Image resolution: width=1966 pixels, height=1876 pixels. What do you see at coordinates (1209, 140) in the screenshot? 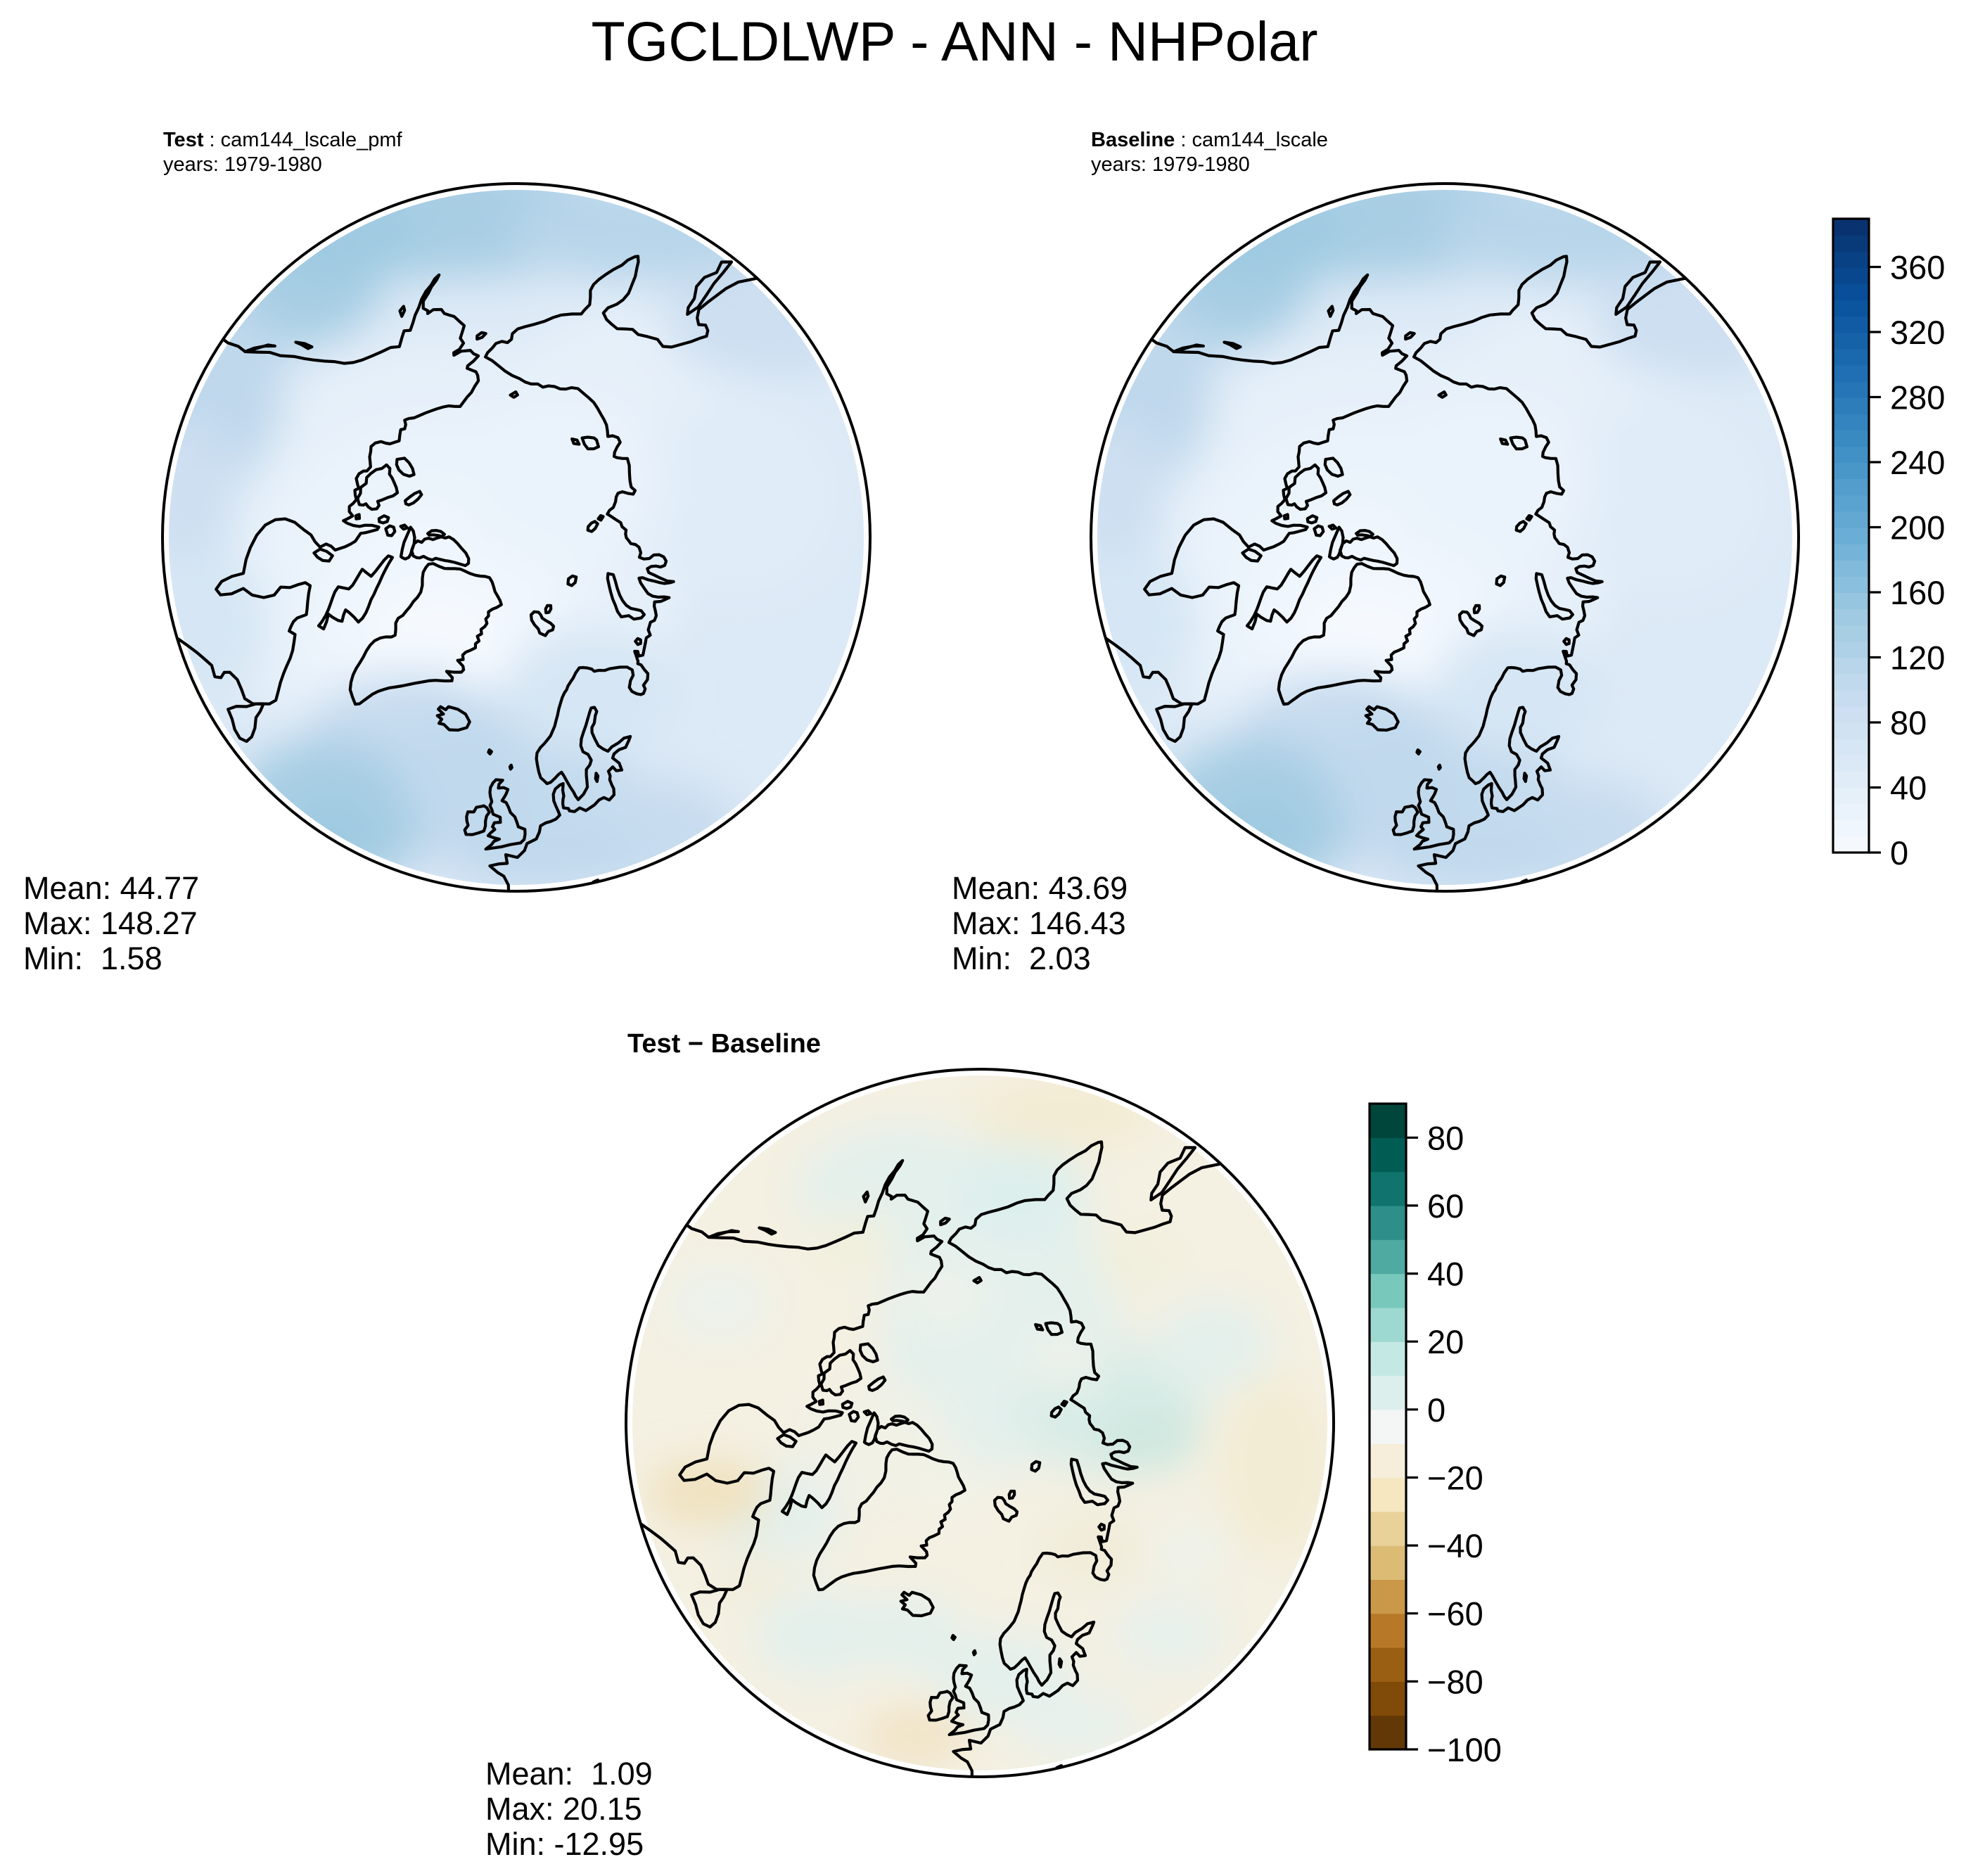
I see `svg-text: Baseline : cam144_lscale` at bounding box center [1209, 140].